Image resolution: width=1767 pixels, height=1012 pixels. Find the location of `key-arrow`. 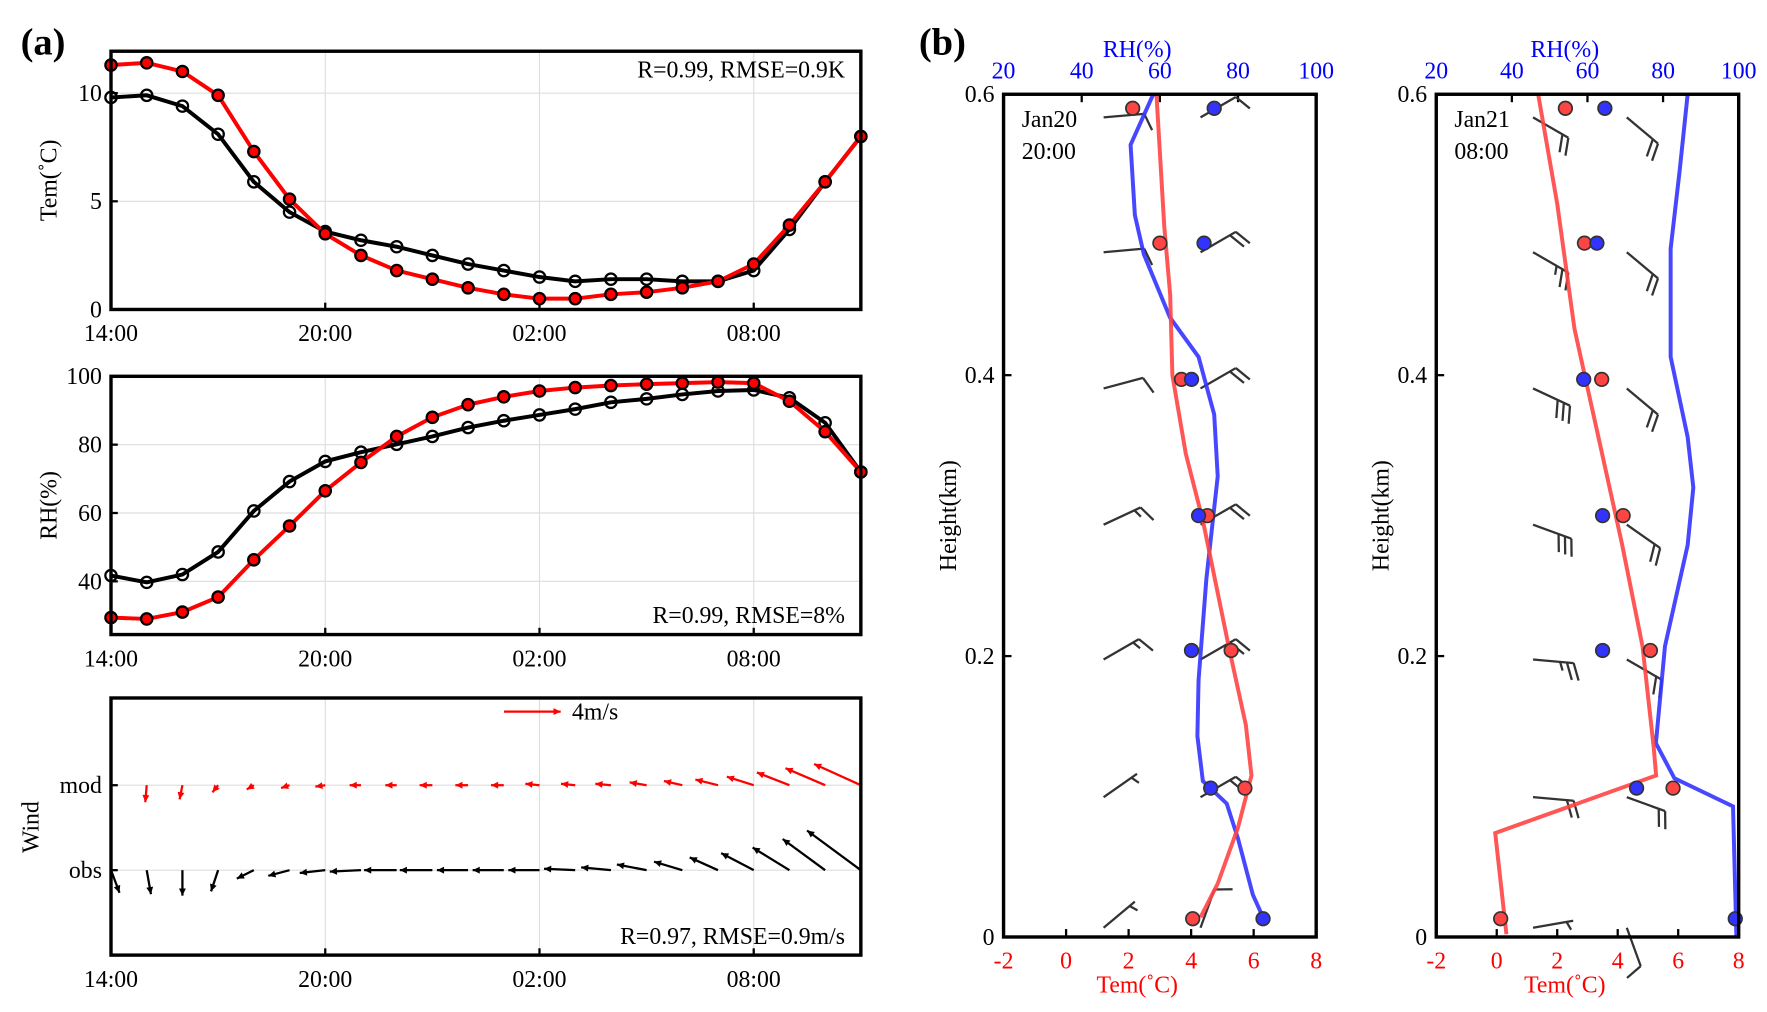

key-arrow is located at coordinates (532, 712).